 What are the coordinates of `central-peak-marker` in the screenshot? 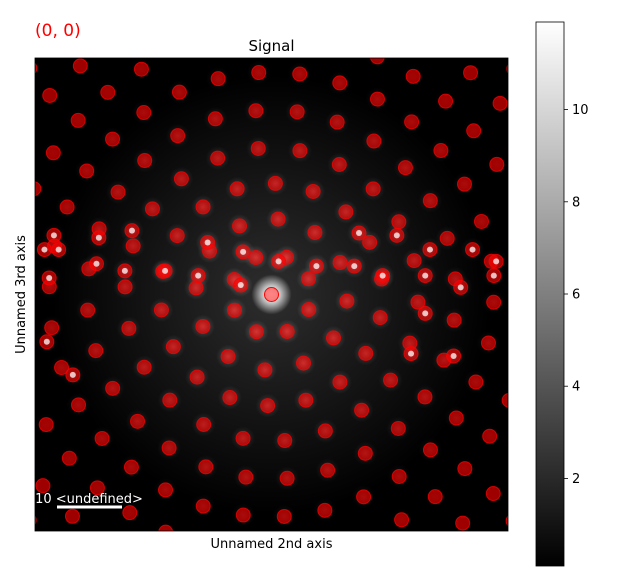 It's located at (271, 294).